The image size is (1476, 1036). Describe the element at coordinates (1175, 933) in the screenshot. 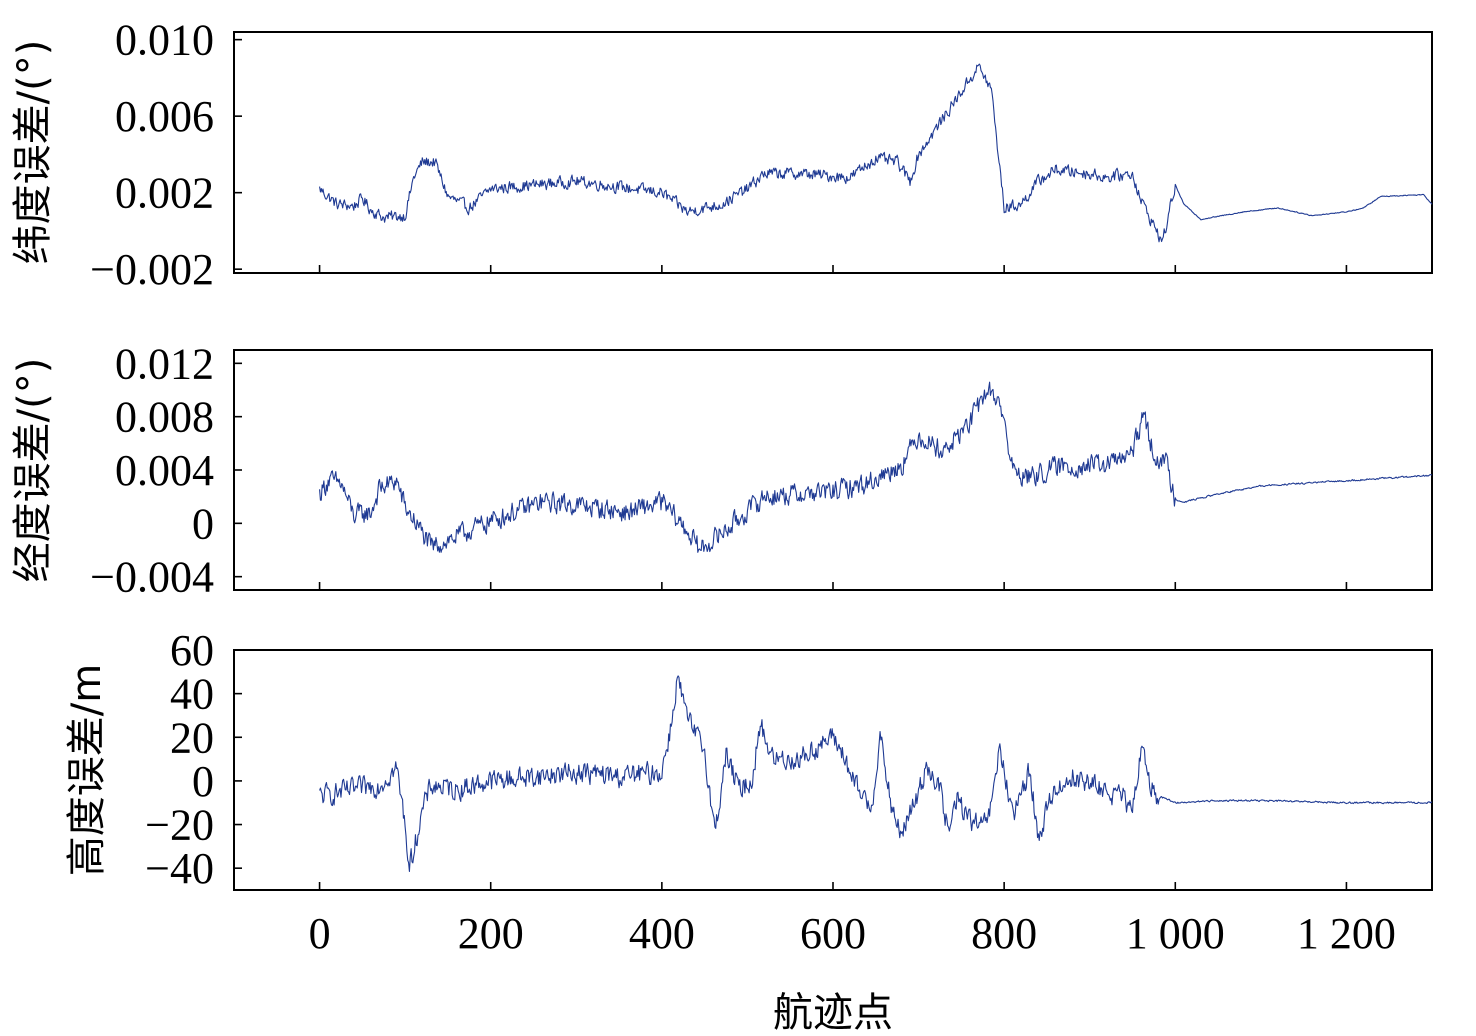

I see `x-tick-label: 1 000` at that location.